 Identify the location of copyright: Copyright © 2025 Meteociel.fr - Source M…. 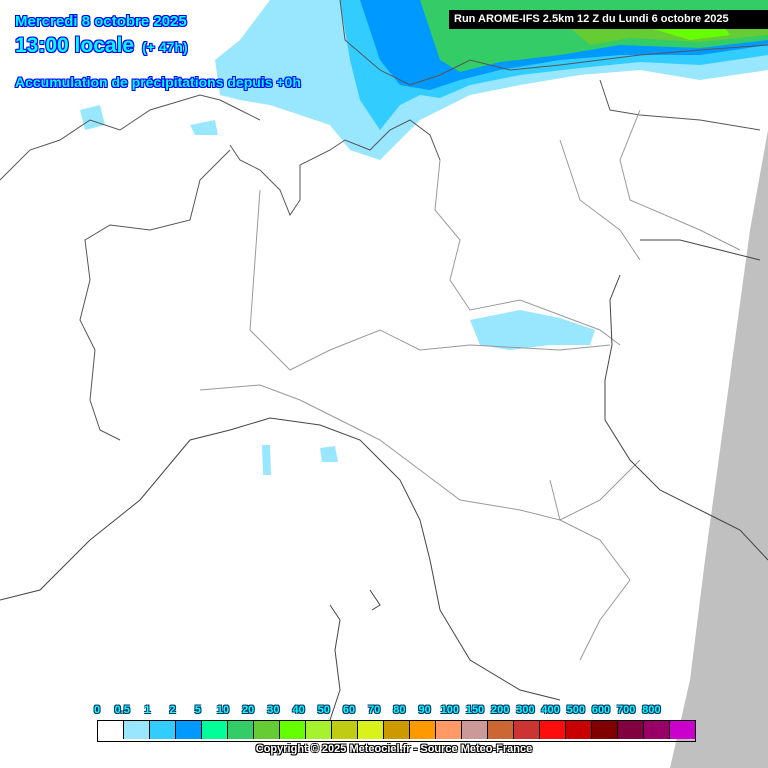
(394, 749).